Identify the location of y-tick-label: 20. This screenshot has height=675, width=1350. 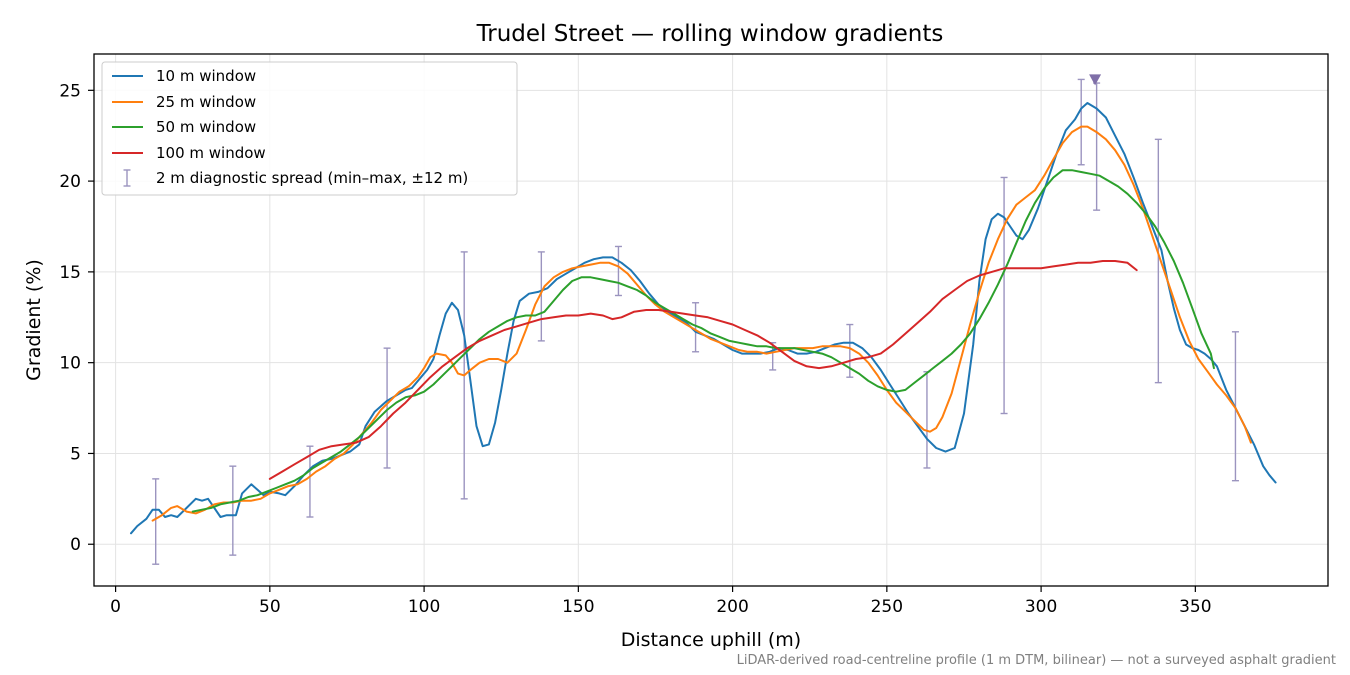
(70, 182).